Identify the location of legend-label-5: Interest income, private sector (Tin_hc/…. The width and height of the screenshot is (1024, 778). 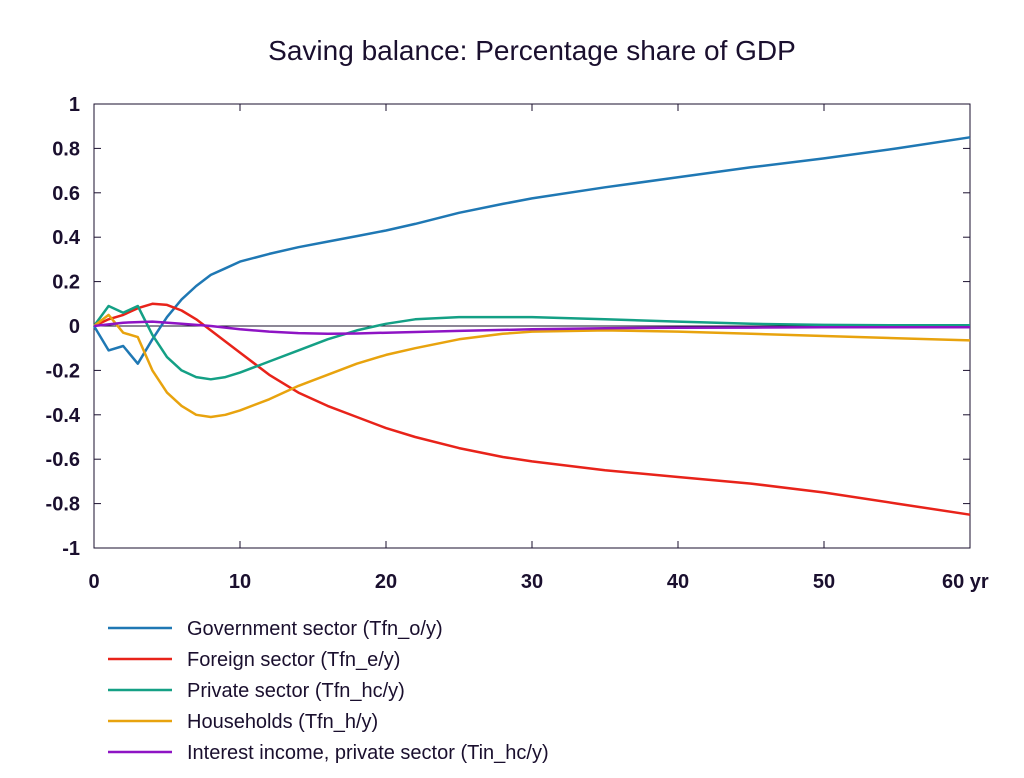
(368, 753).